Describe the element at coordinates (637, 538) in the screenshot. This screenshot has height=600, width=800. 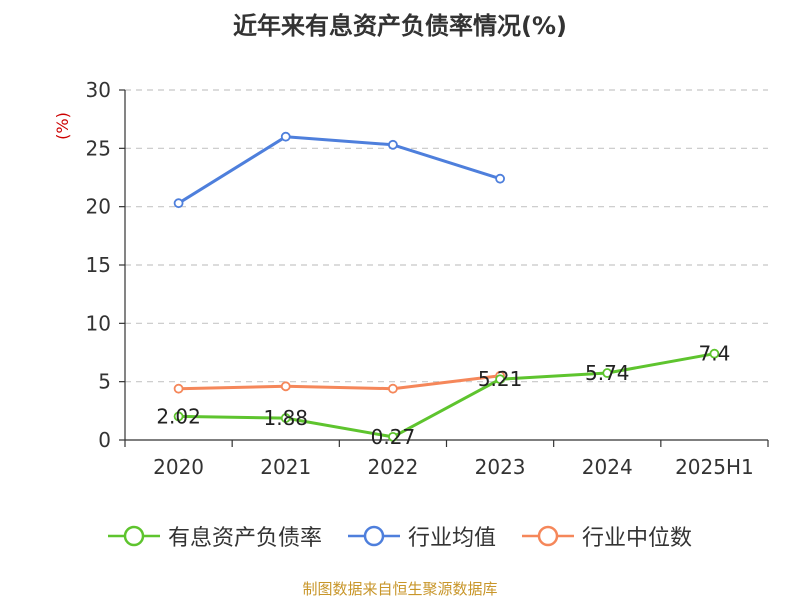
I see `legend-label-series-3: 行业中位数` at that location.